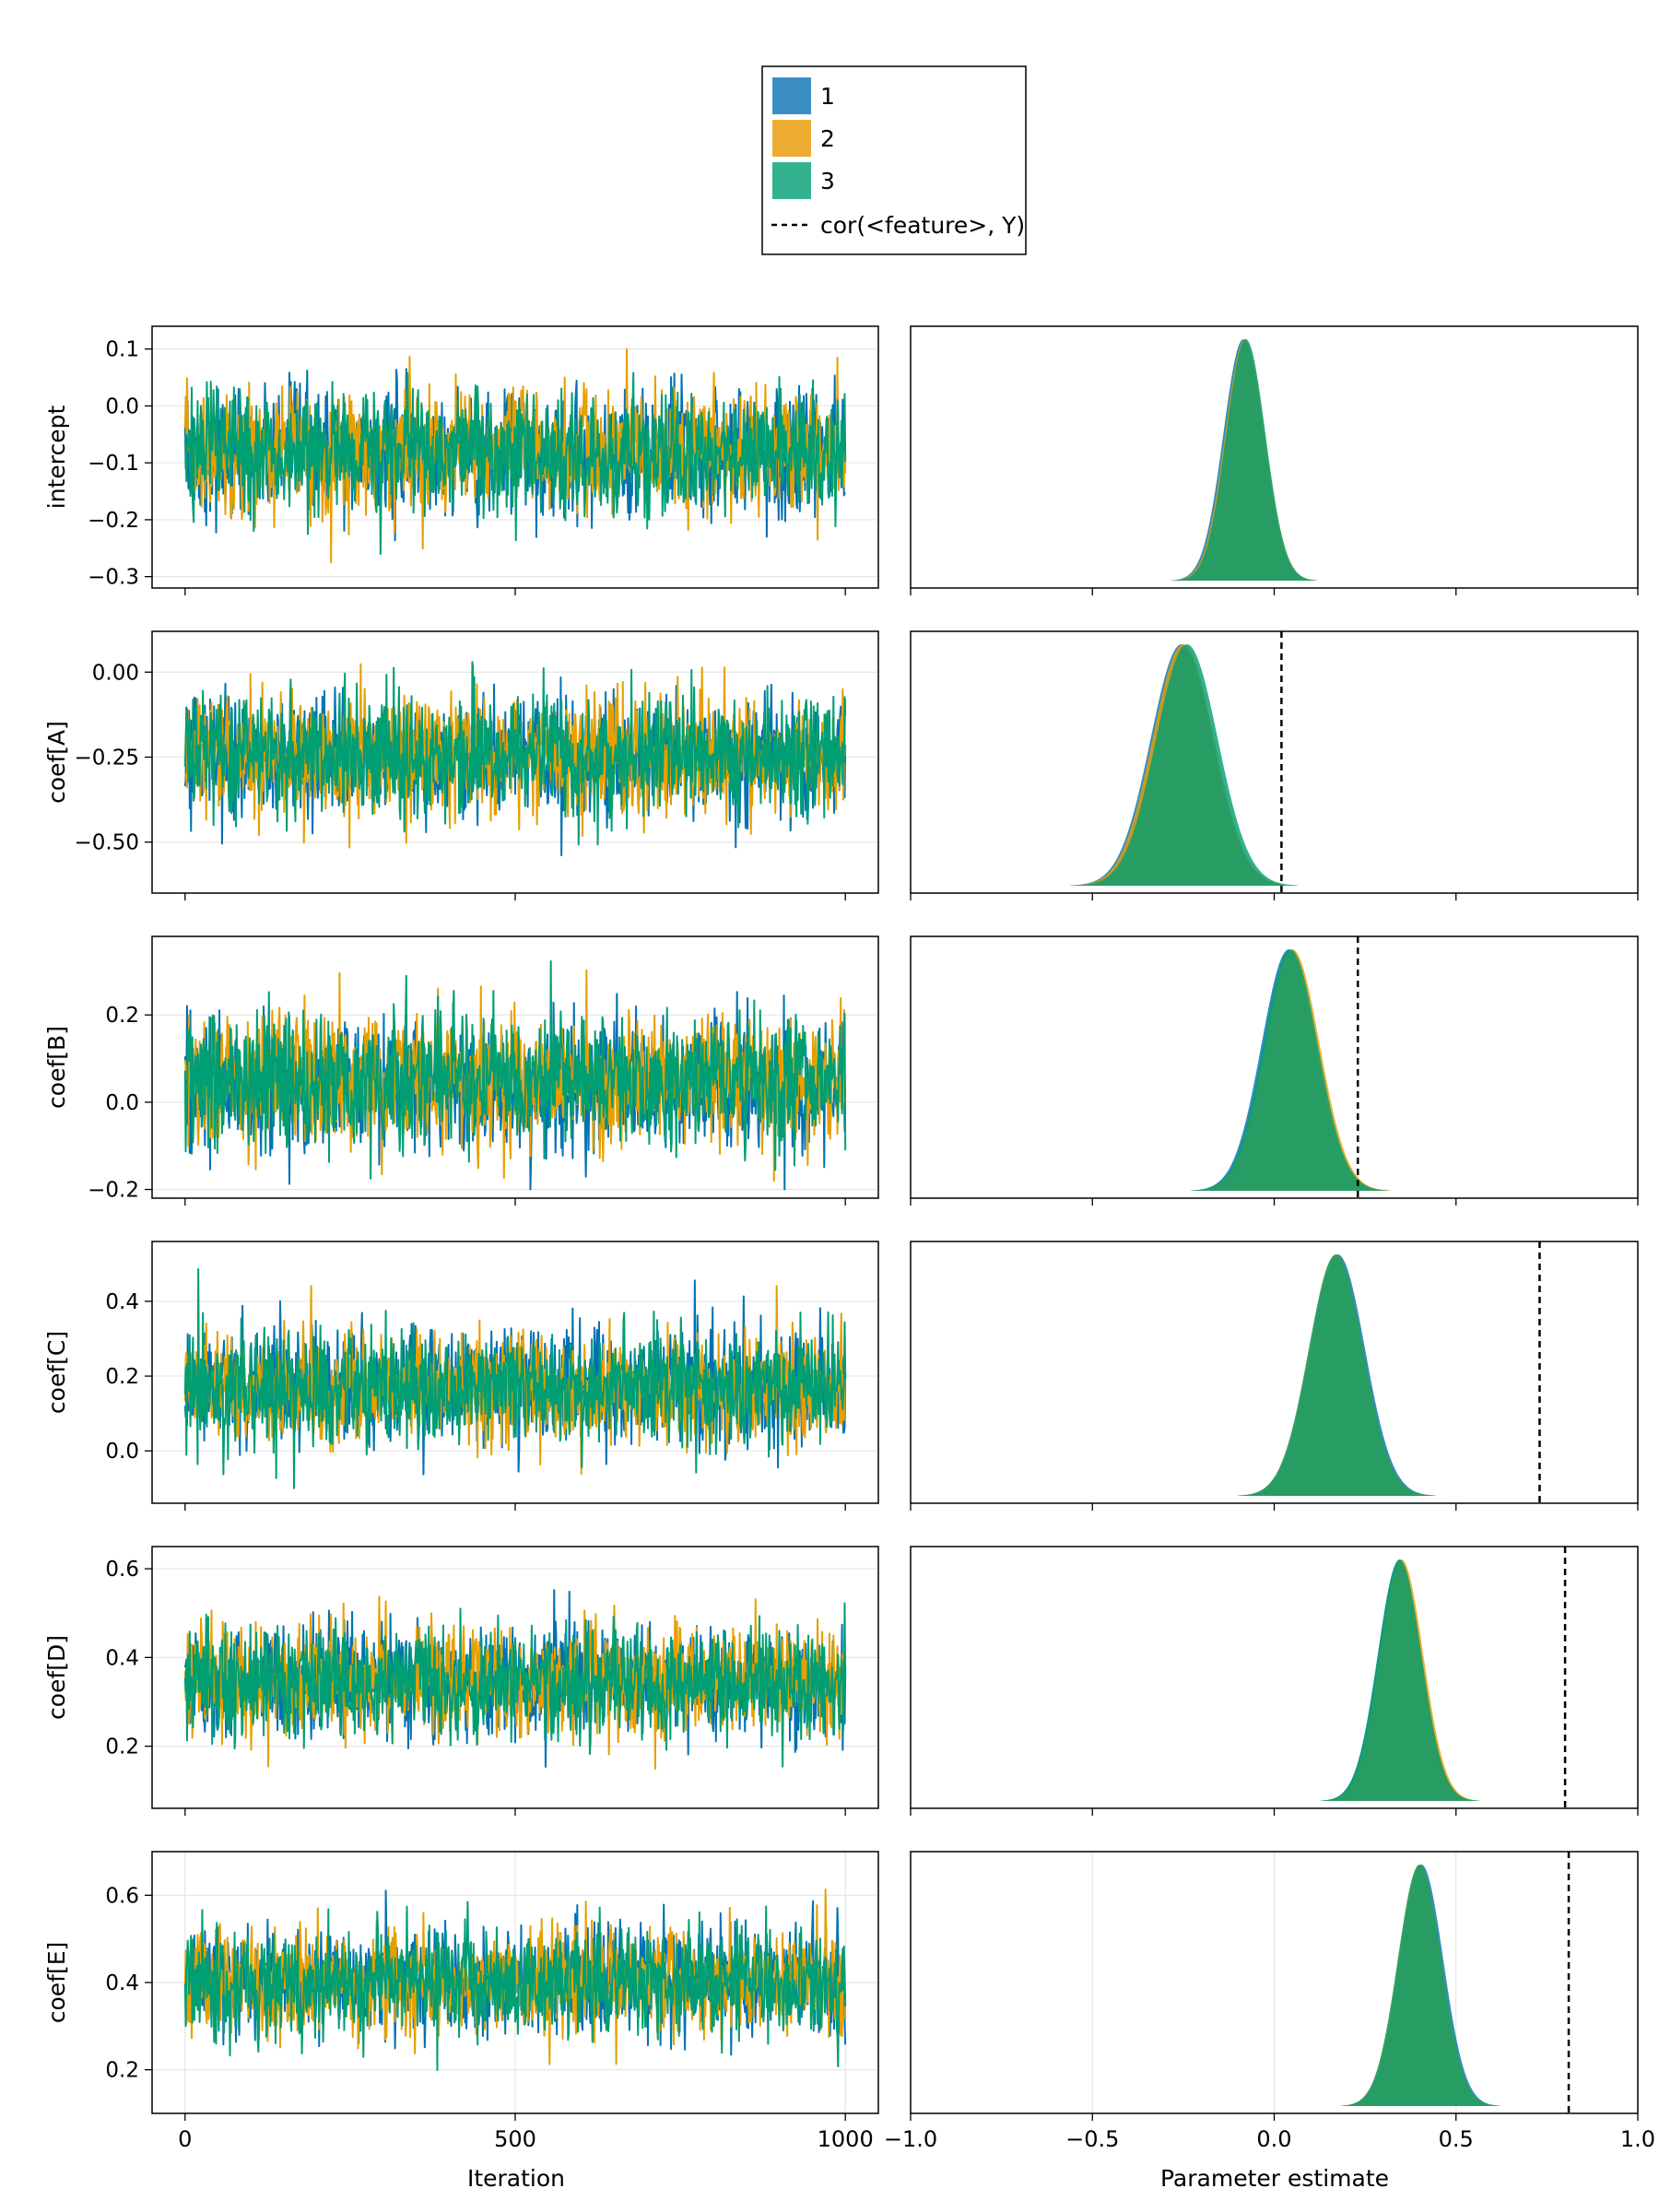 This screenshot has height=2212, width=1659. I want to click on legend-label-chain-2: 2, so click(827, 138).